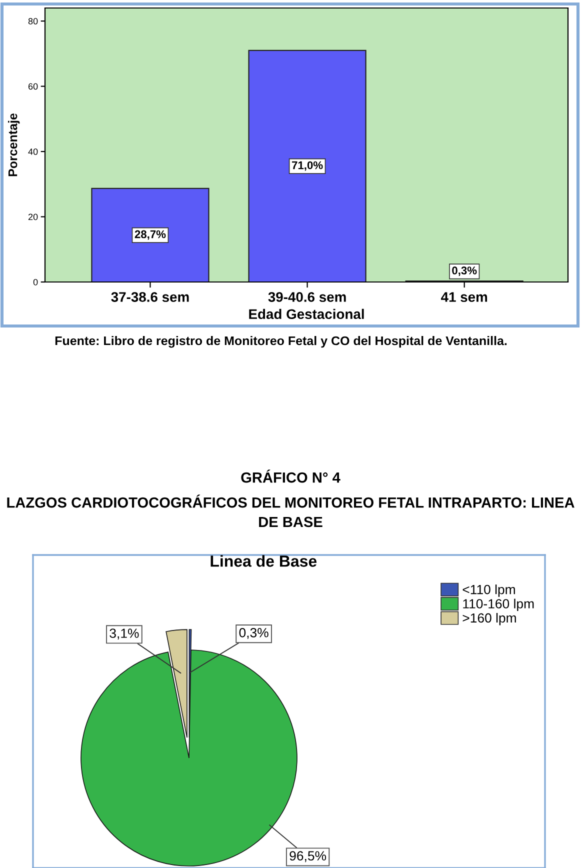 This screenshot has height=868, width=581. Describe the element at coordinates (307, 166) in the screenshot. I see `data-label: 71,0%` at that location.